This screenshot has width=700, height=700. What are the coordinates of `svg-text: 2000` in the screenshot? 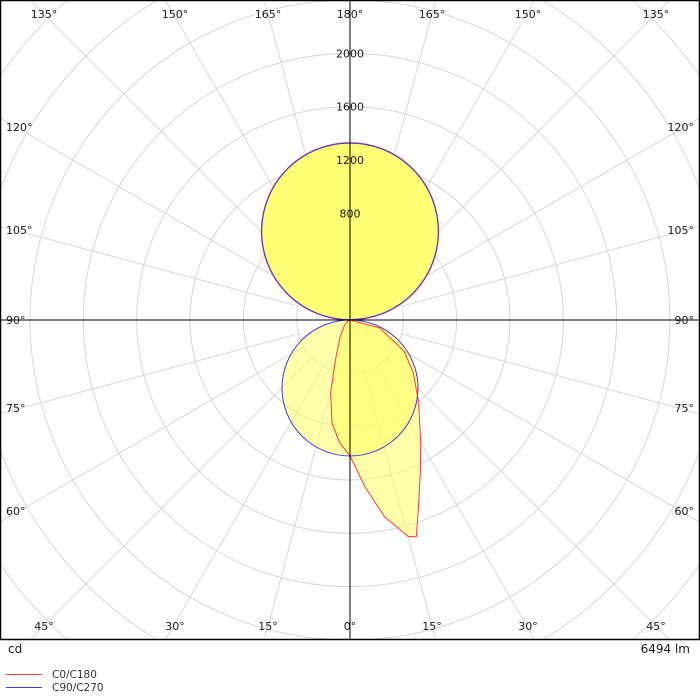 It's located at (350, 53).